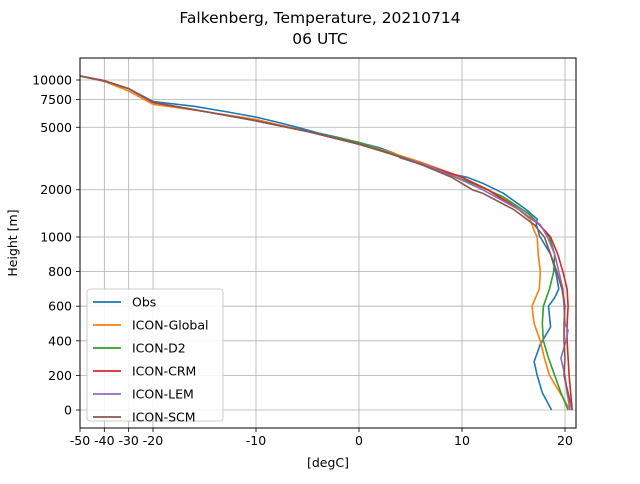 This screenshot has width=640, height=484. I want to click on legend-box, so click(155, 355).